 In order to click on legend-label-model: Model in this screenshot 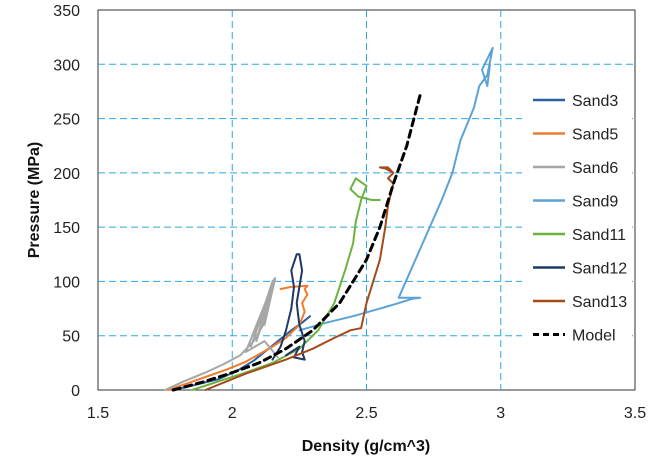, I will do `click(594, 336)`.